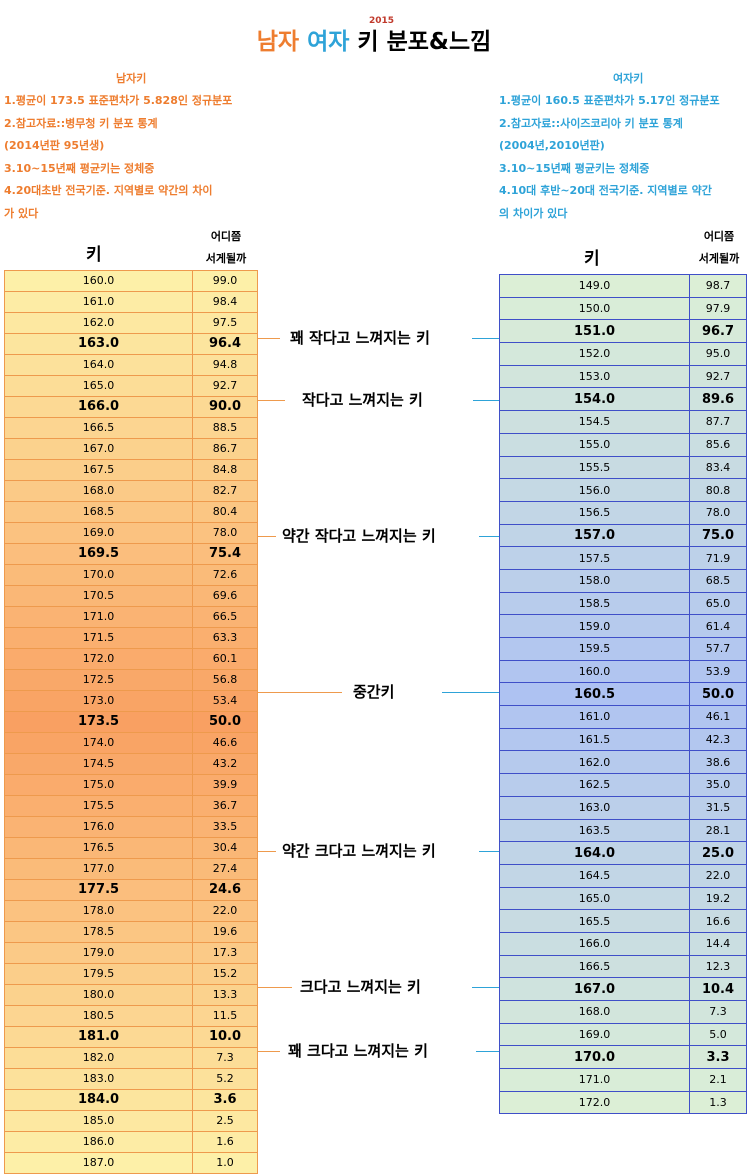 The width and height of the screenshot is (748, 1174). Describe the element at coordinates (225, 1058) in the screenshot. I see `male-rank-cell: 7.3` at that location.